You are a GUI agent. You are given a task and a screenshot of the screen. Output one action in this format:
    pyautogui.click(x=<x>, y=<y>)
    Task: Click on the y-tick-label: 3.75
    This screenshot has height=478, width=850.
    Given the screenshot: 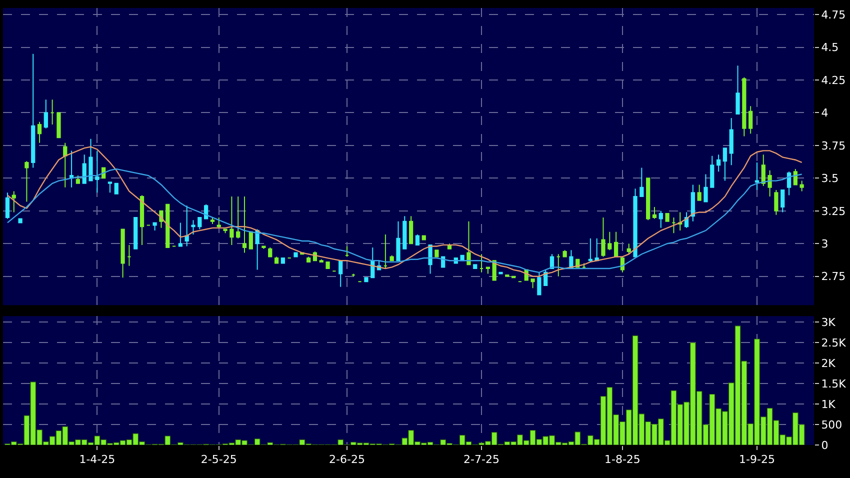 What is the action you would take?
    pyautogui.click(x=833, y=145)
    